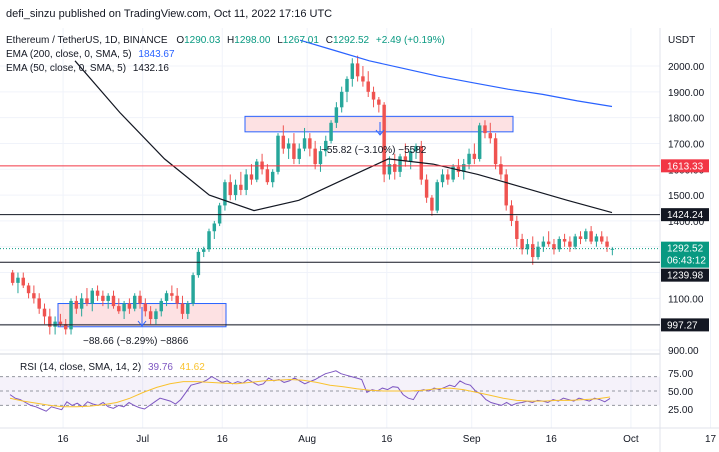  What do you see at coordinates (685, 249) in the screenshot?
I see `last-price-tag-text: 1292.52` at bounding box center [685, 249].